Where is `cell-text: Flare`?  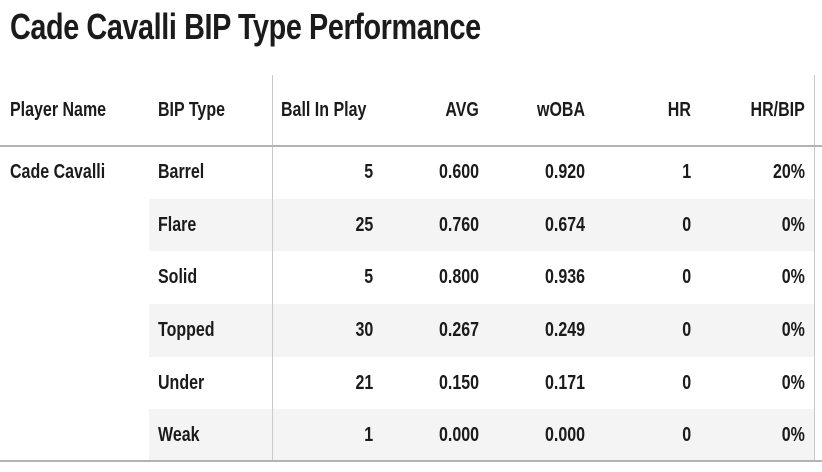
cell-text: Flare is located at coordinates (177, 224).